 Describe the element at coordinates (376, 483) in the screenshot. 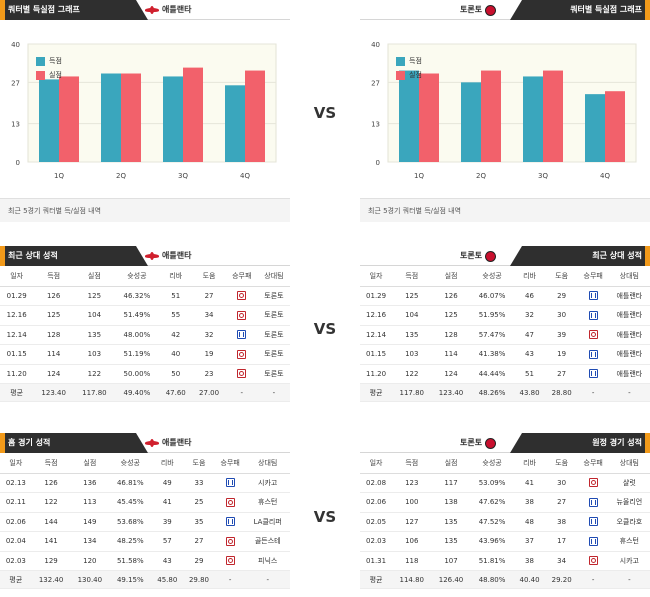

I see `cell-date: 02.08` at that location.